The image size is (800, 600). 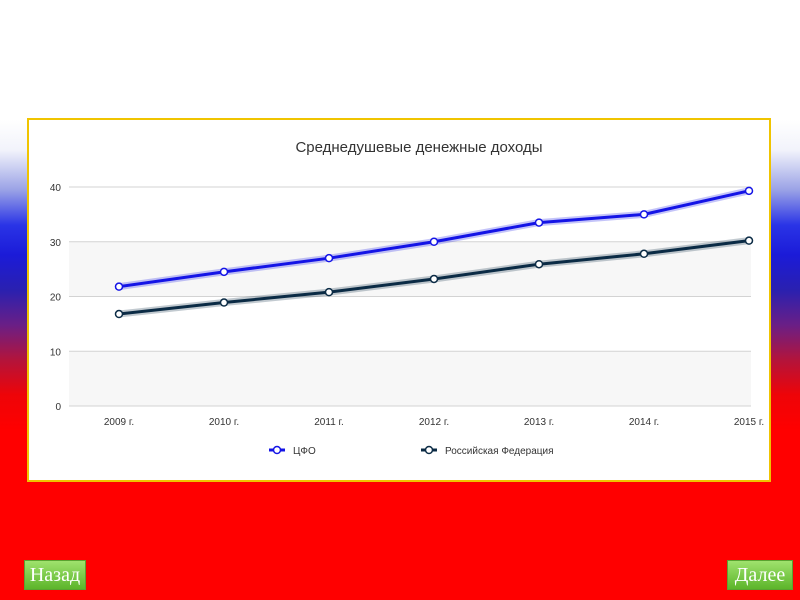 What do you see at coordinates (55, 575) in the screenshot?
I see `back-button: Назад` at bounding box center [55, 575].